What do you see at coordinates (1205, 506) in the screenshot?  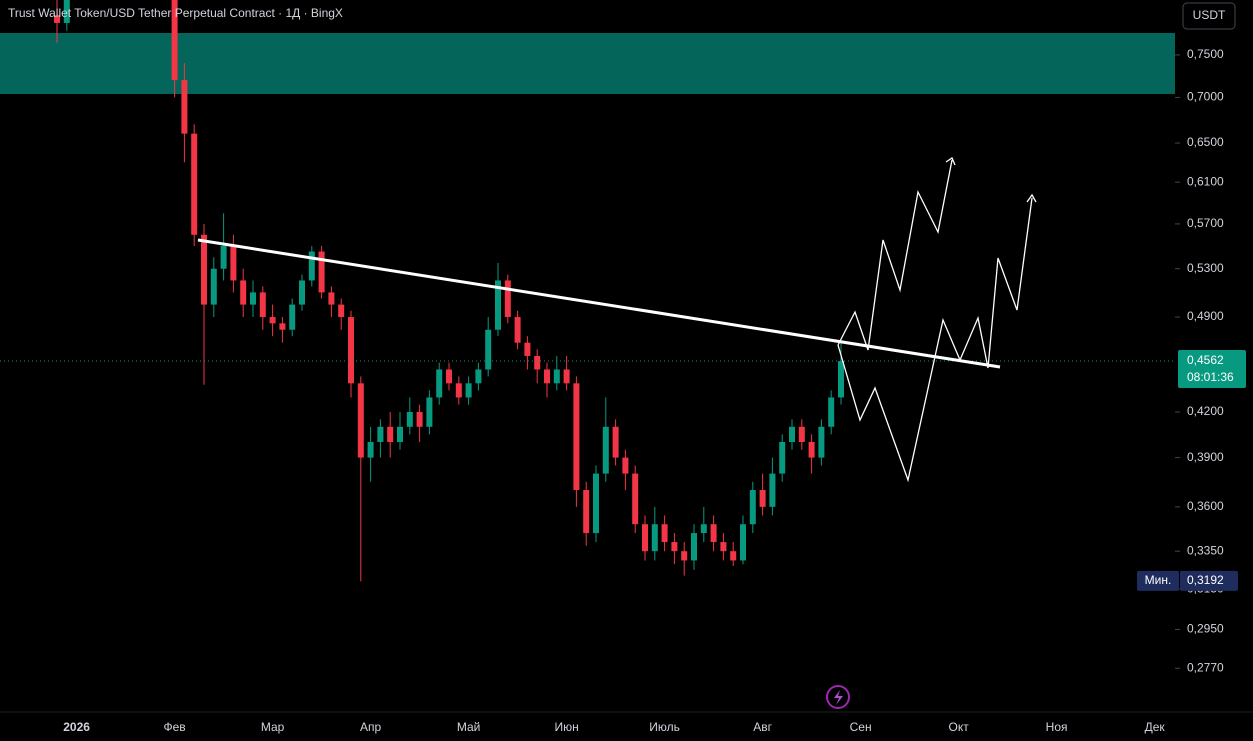 I see `y-tick-label: 0,3600` at bounding box center [1205, 506].